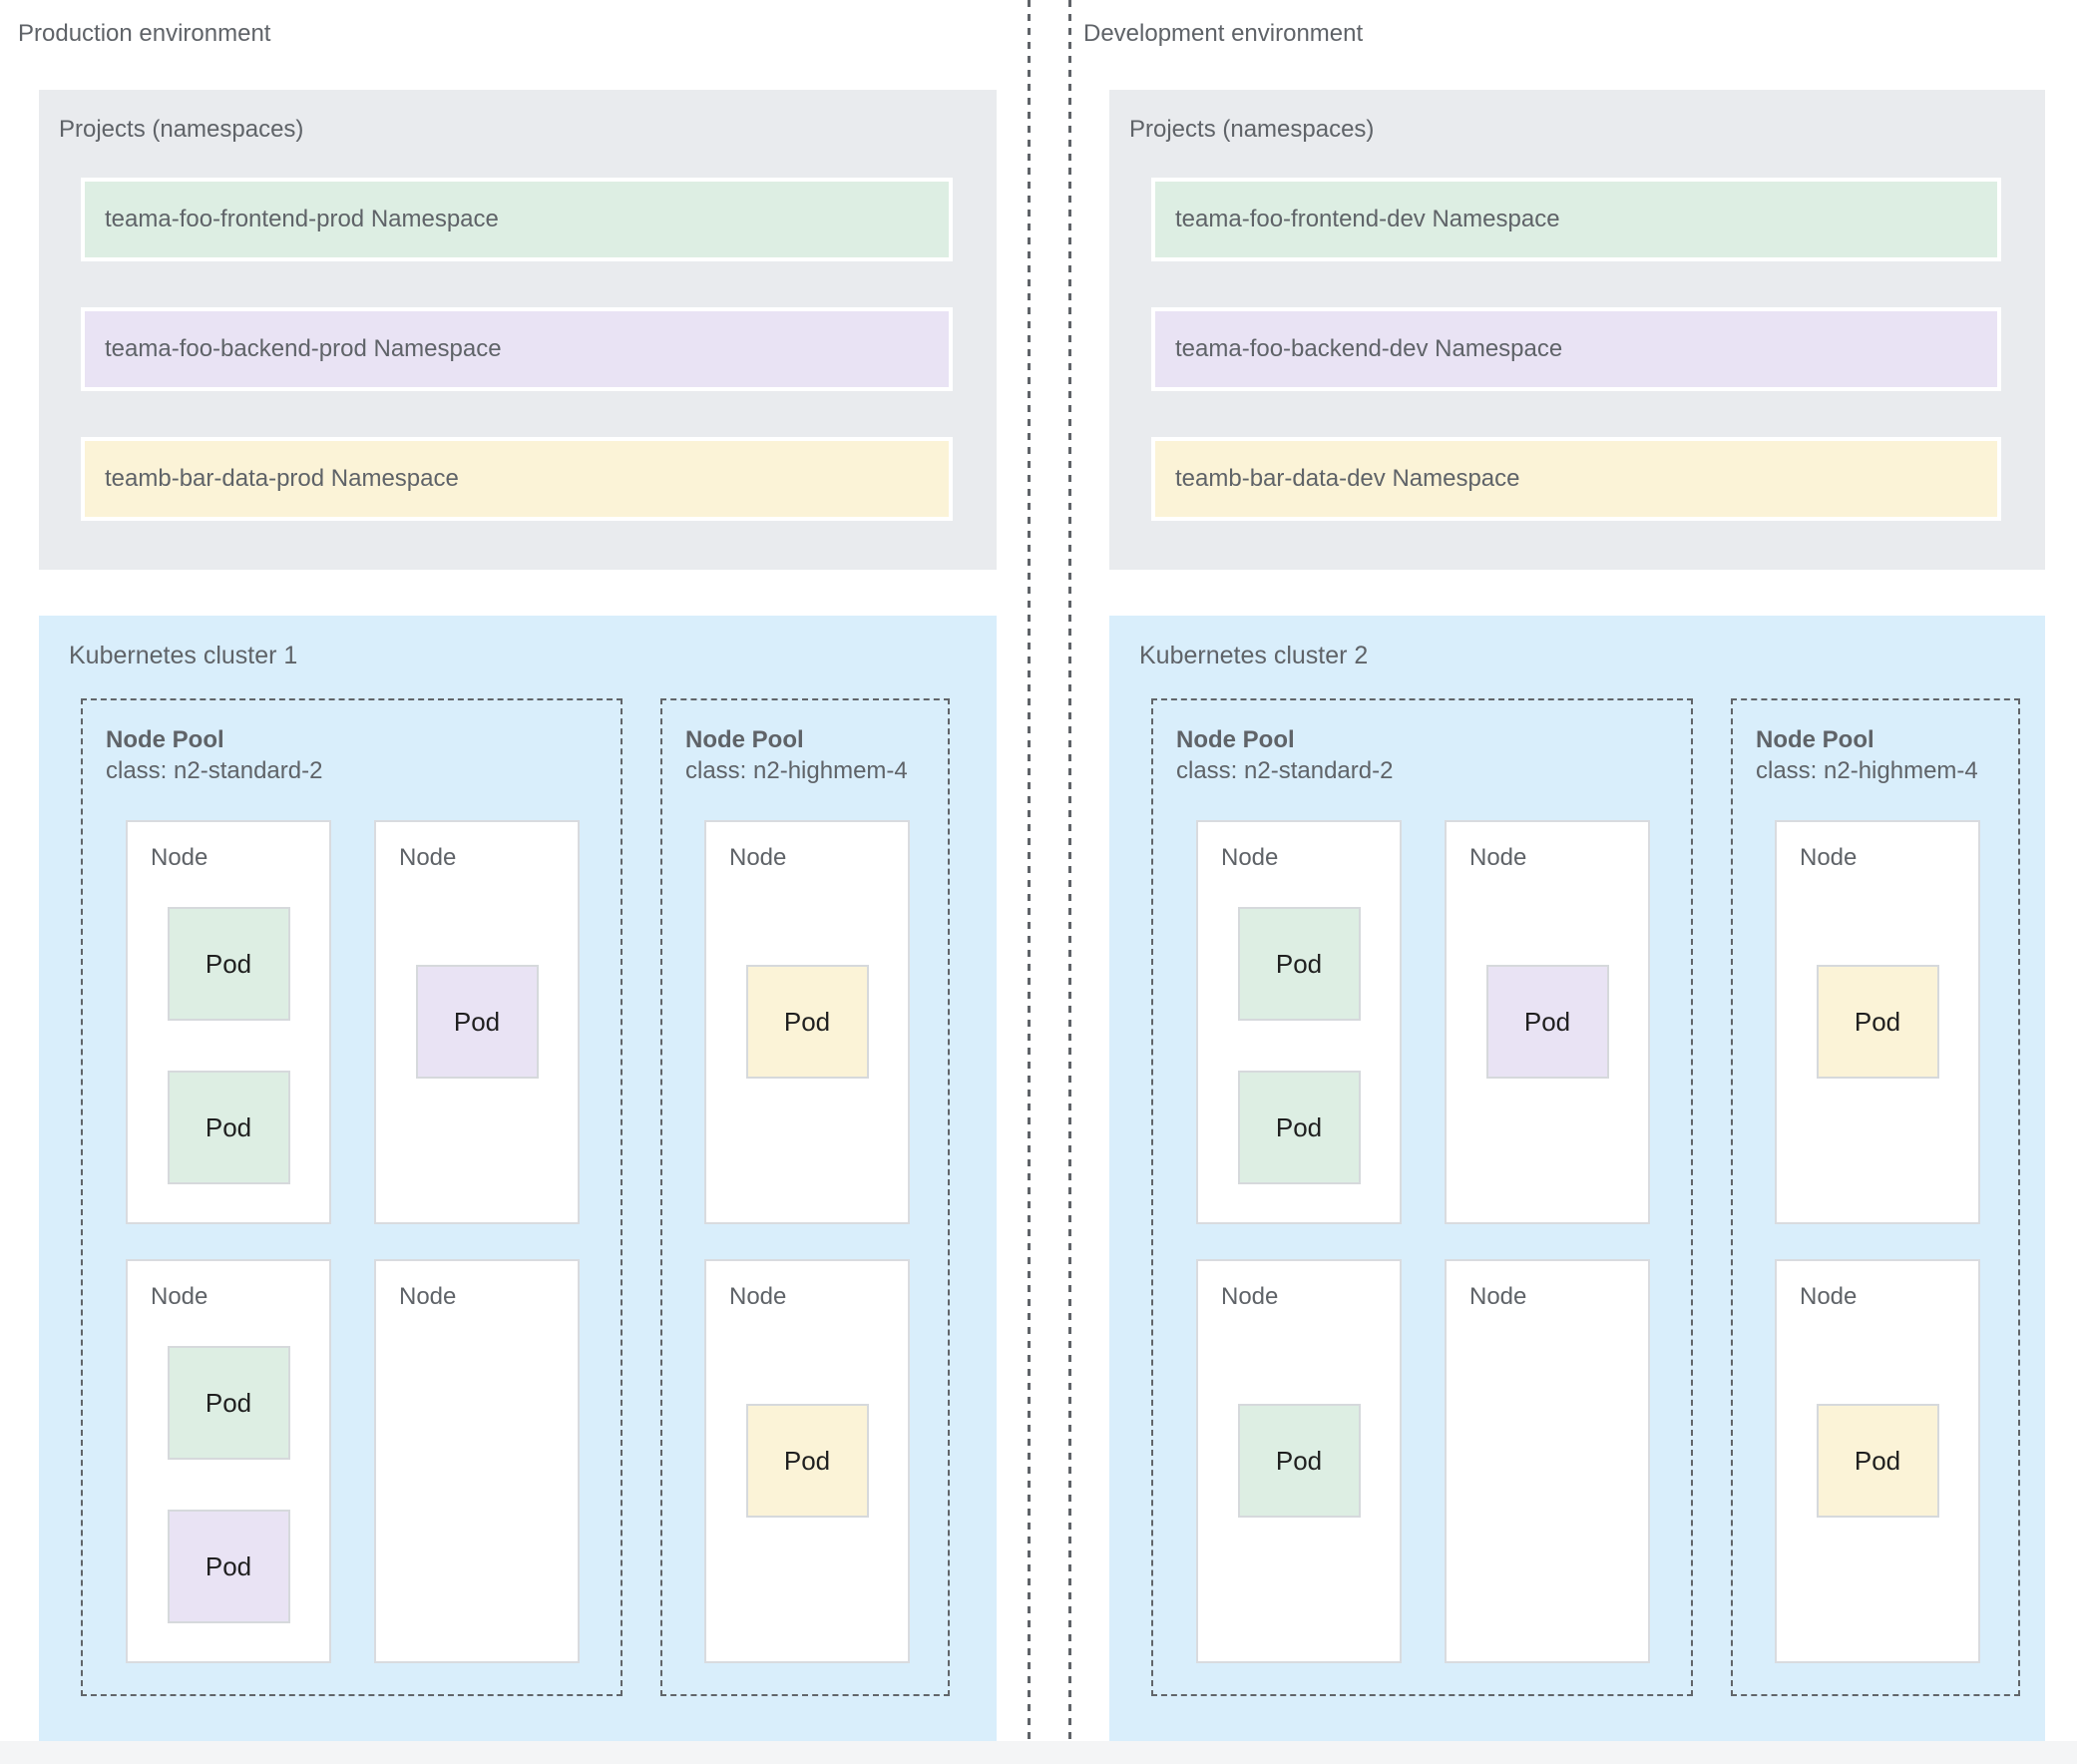 The image size is (2077, 1764). Describe the element at coordinates (183, 655) in the screenshot. I see `cluster-title: Kubernetes cluster 1` at that location.